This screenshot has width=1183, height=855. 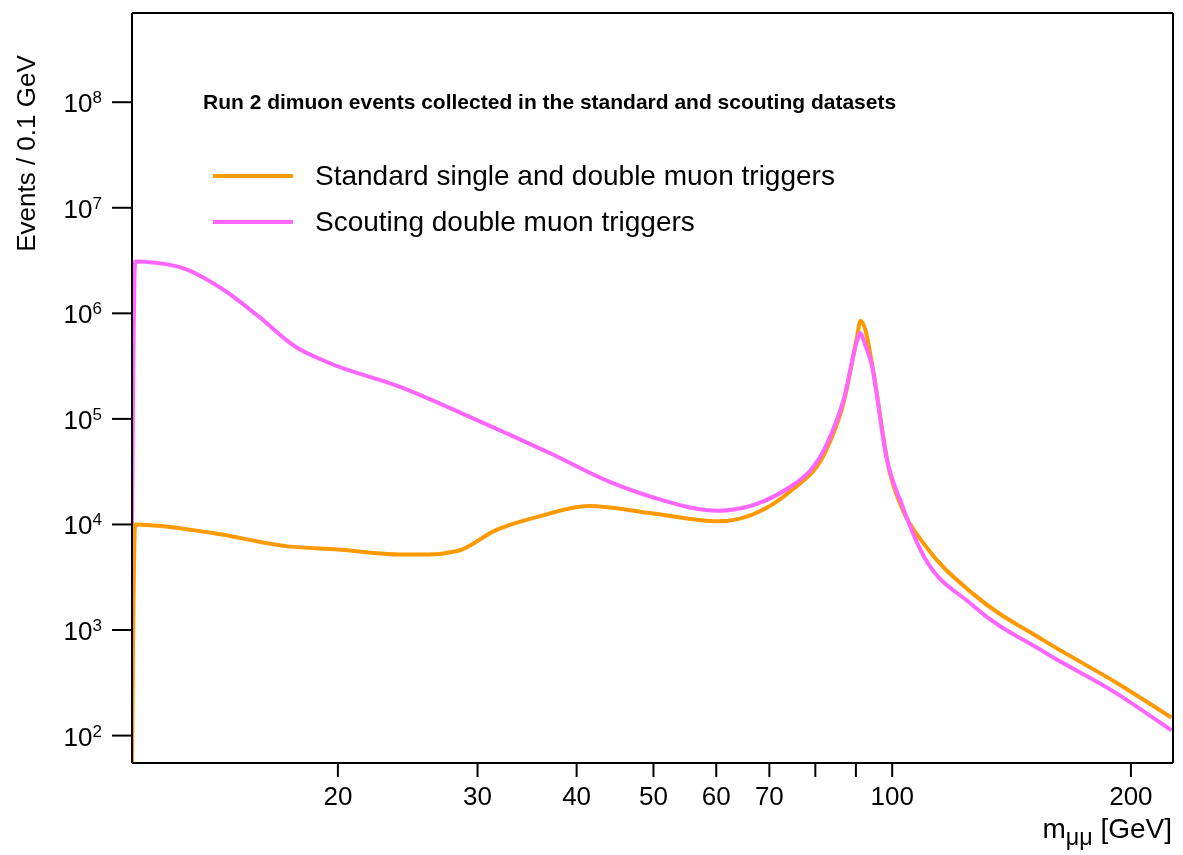 What do you see at coordinates (477, 796) in the screenshot?
I see `x-tick-label: 30` at bounding box center [477, 796].